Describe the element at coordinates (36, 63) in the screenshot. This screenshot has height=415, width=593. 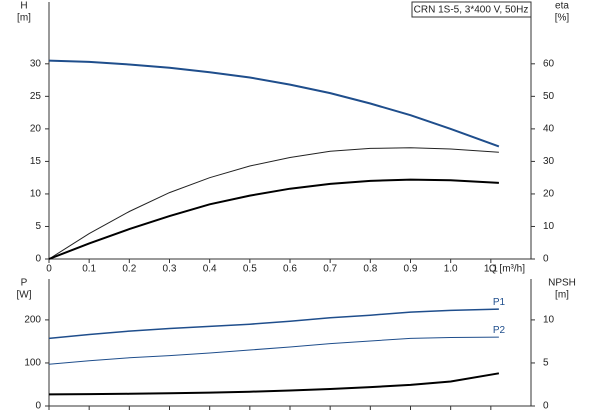
I see `y-tick-label: 30` at that location.